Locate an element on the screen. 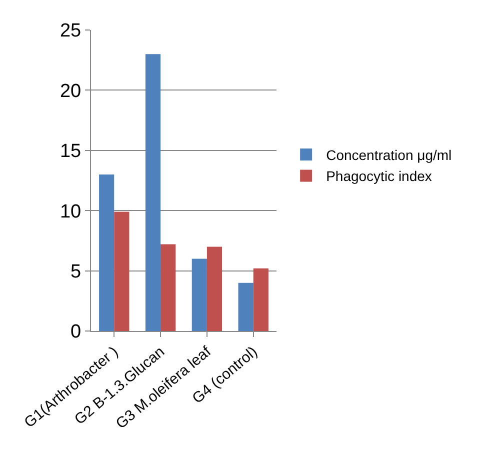  y-tick-label: 10 is located at coordinates (71, 211).